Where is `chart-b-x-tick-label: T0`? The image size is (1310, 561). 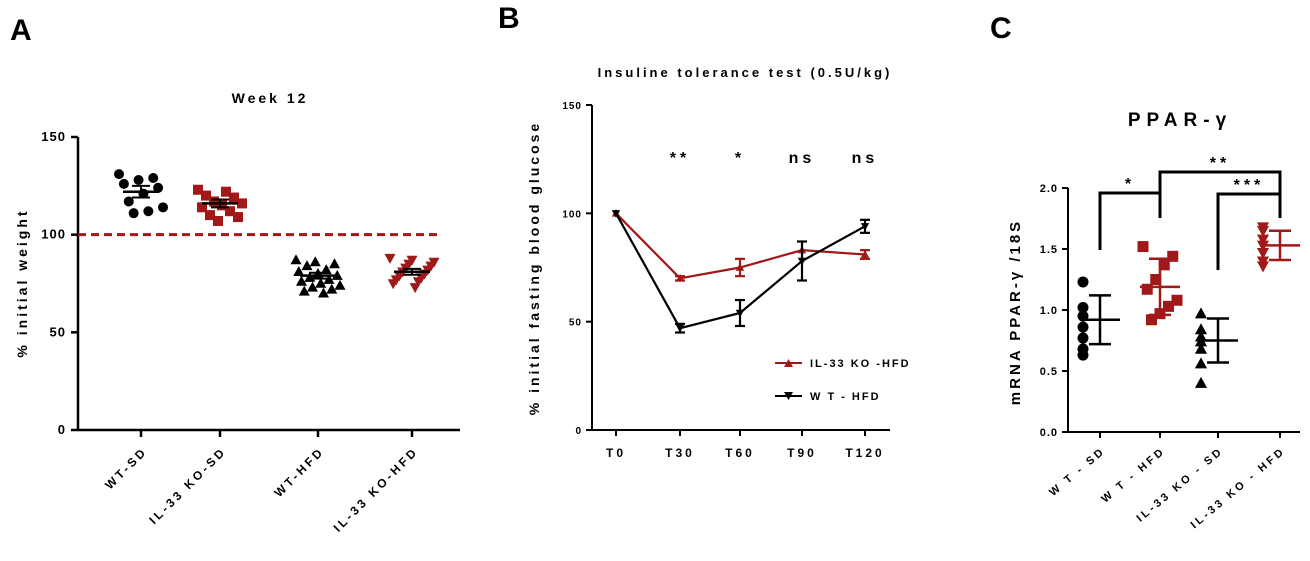
chart-b-x-tick-label: T0 is located at coordinates (616, 453).